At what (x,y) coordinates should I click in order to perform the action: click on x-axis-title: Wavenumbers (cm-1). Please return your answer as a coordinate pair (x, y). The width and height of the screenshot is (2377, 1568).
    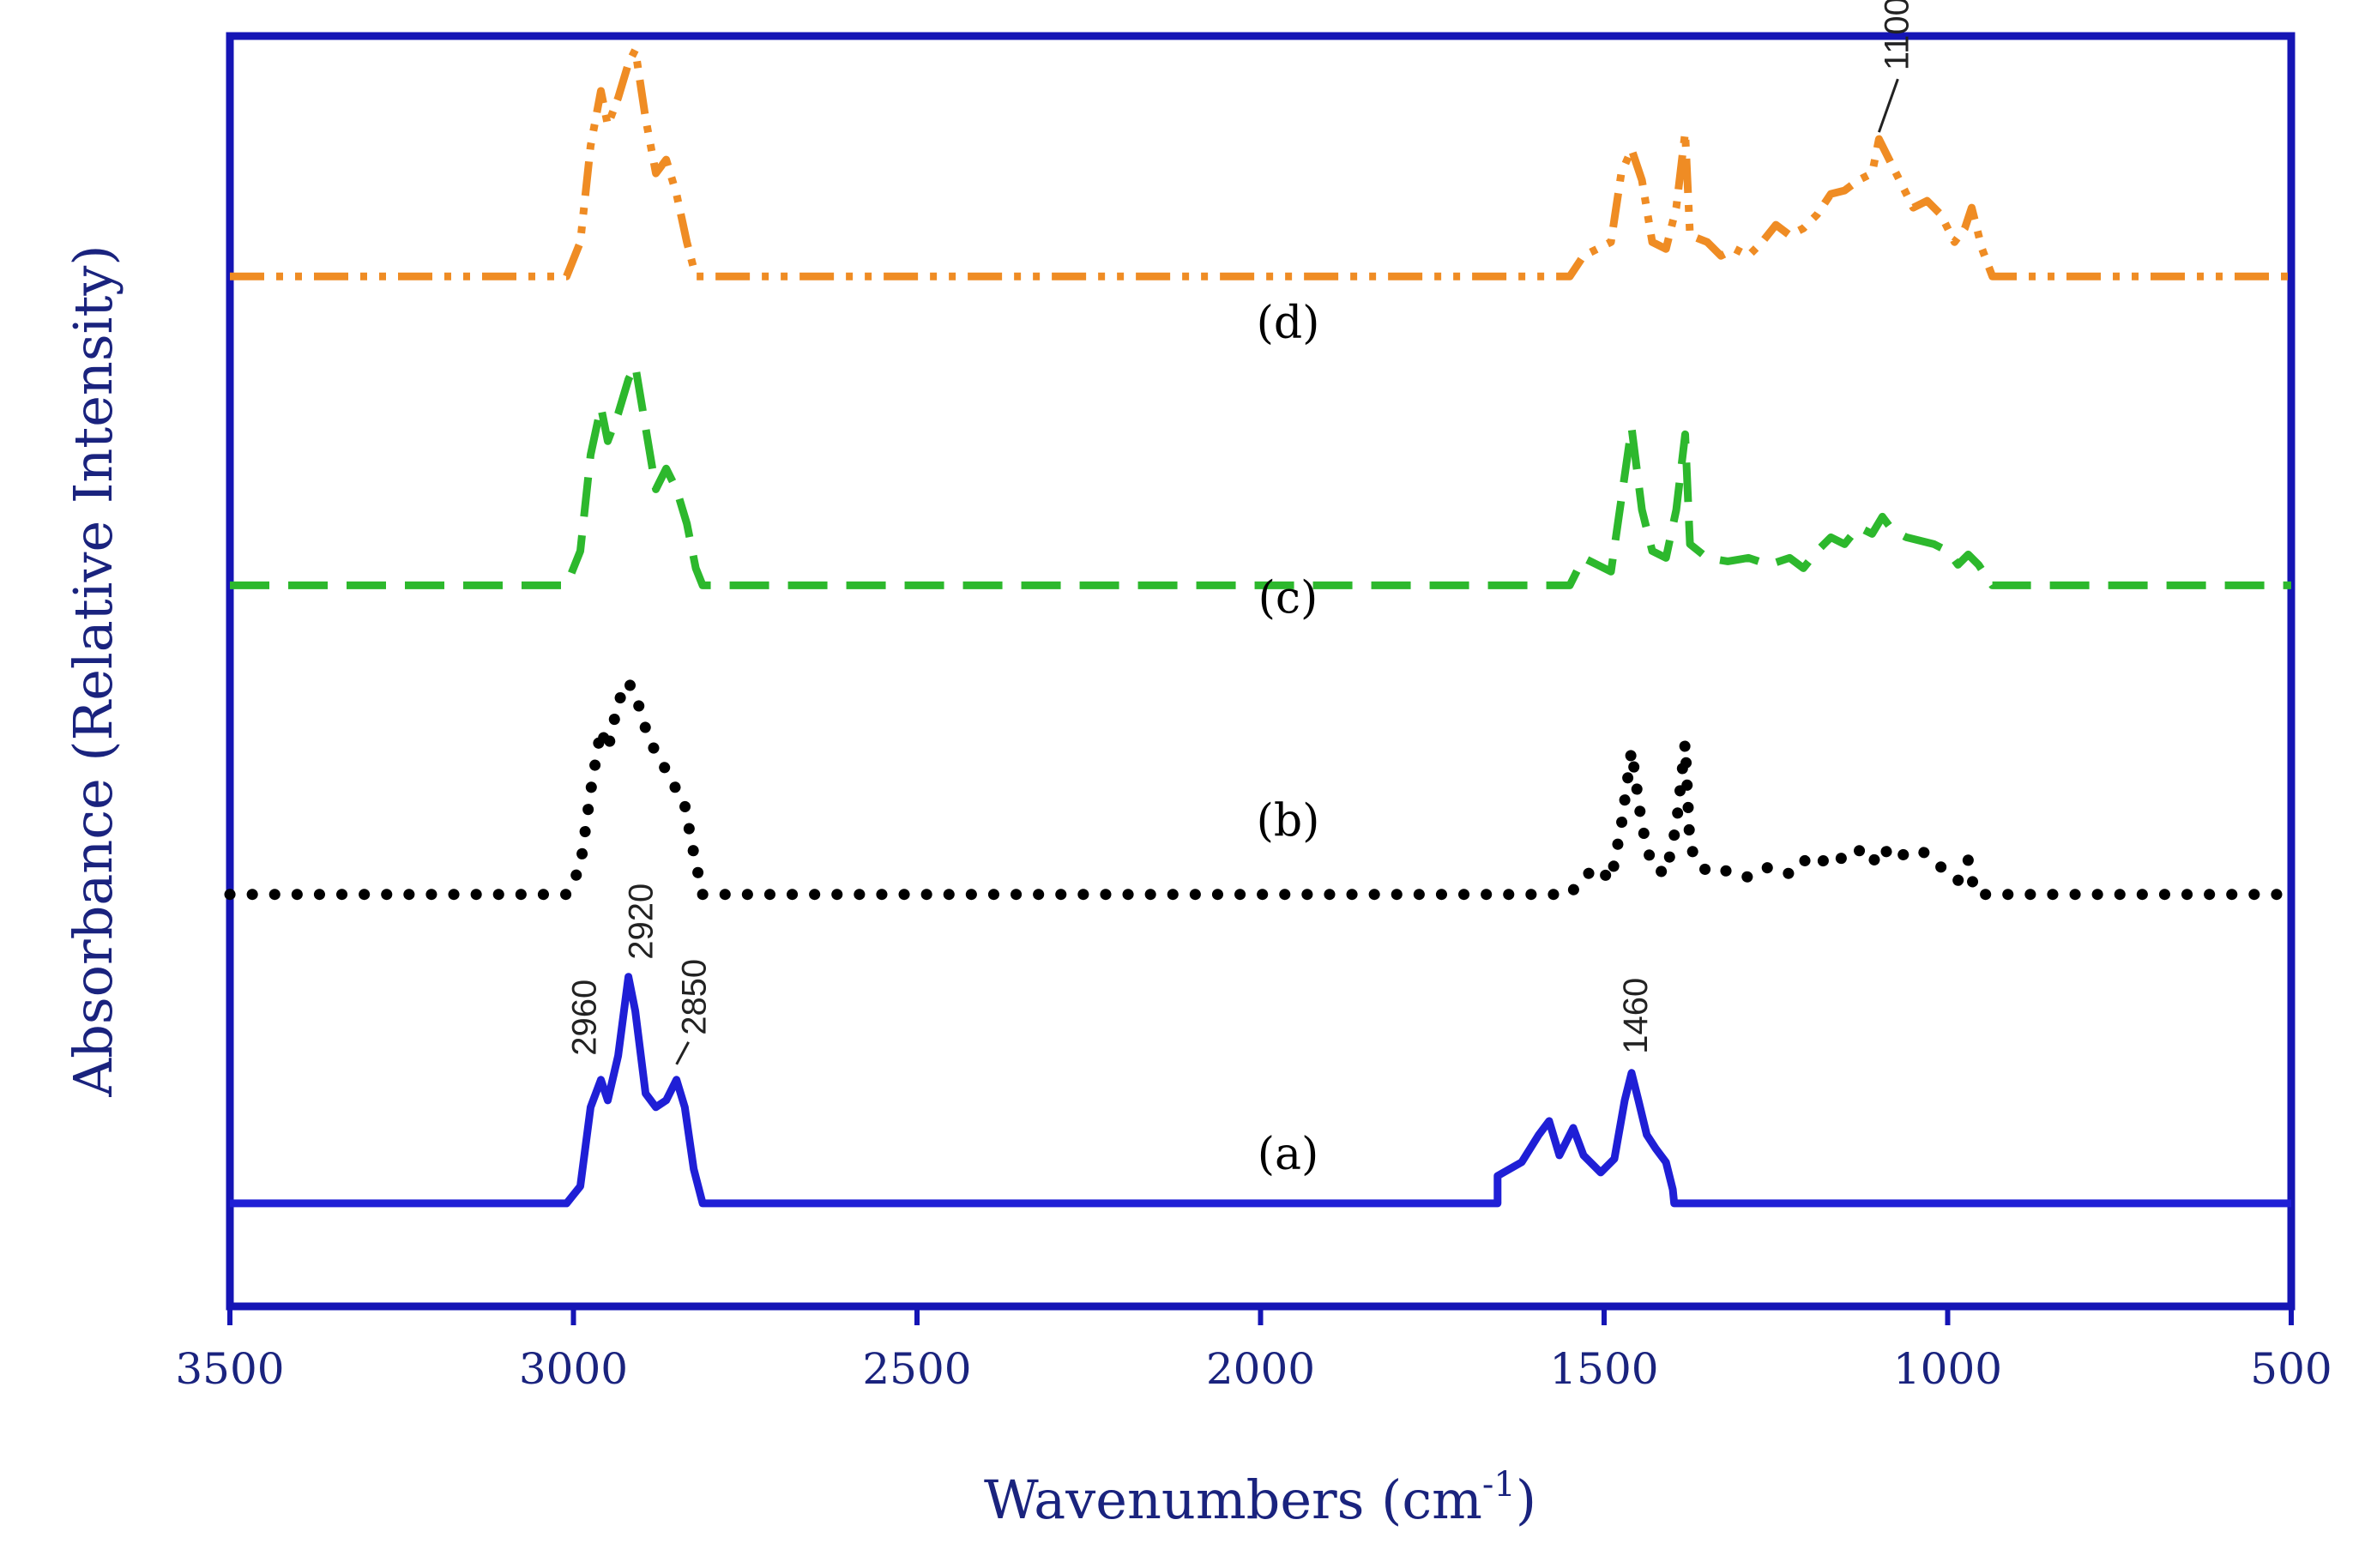
    Looking at the image, I should click on (1260, 1498).